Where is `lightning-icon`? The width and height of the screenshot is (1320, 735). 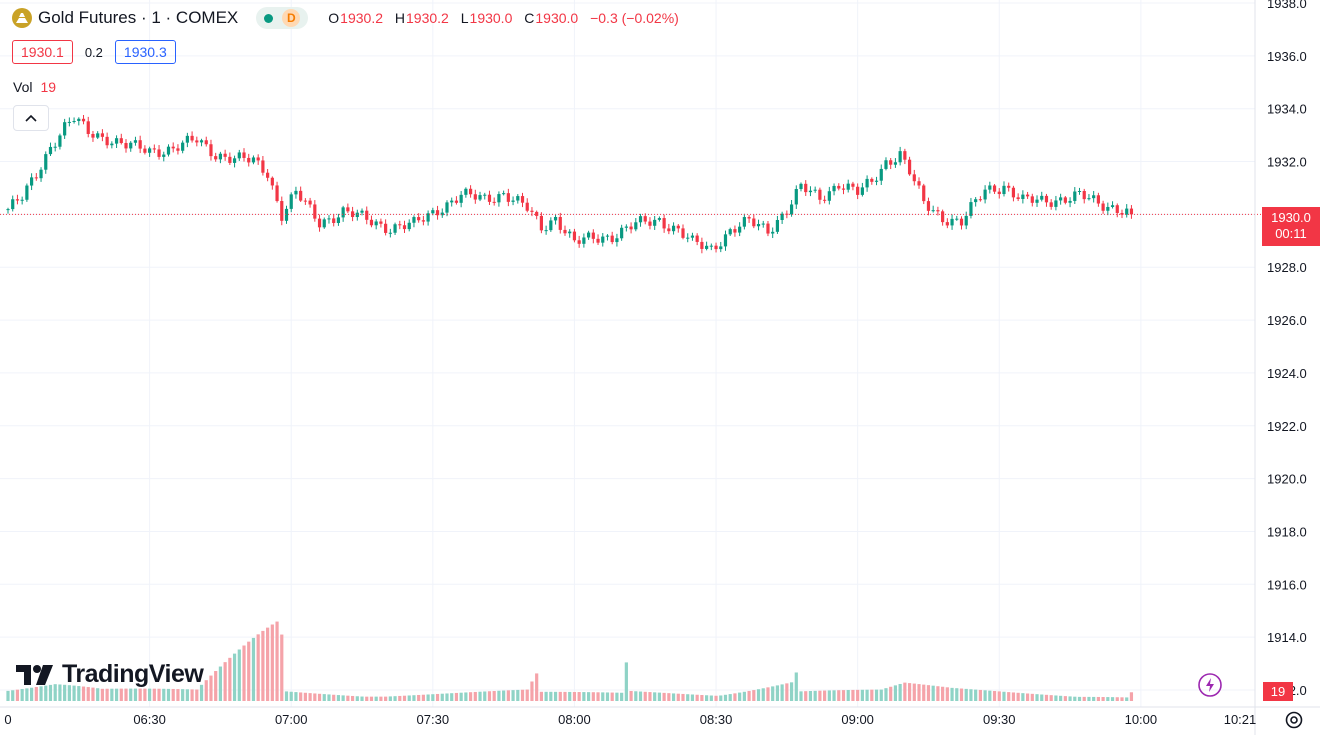 lightning-icon is located at coordinates (1210, 685).